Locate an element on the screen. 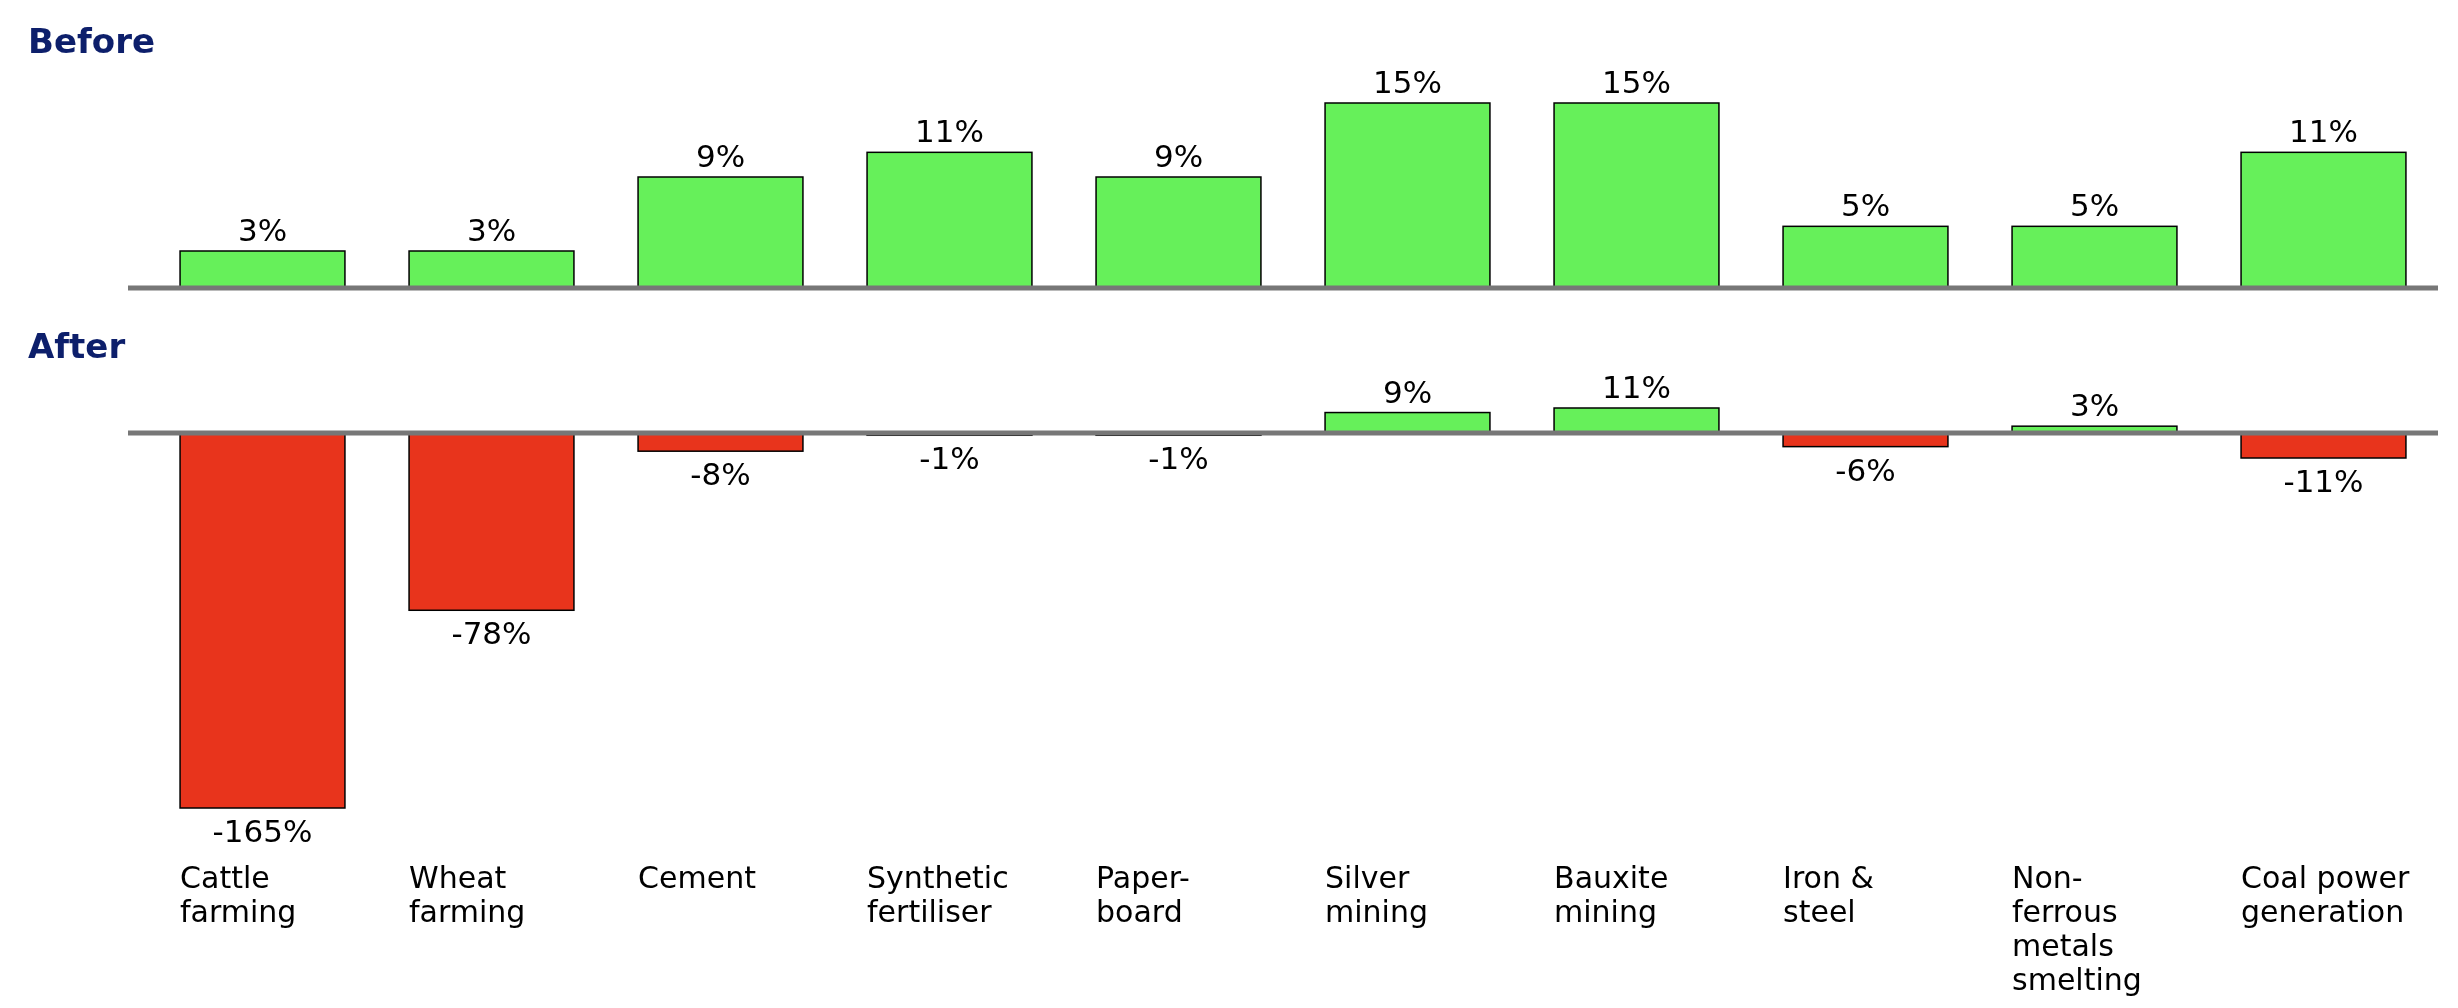  x-tick-label: Paper-board is located at coordinates (1143, 894).